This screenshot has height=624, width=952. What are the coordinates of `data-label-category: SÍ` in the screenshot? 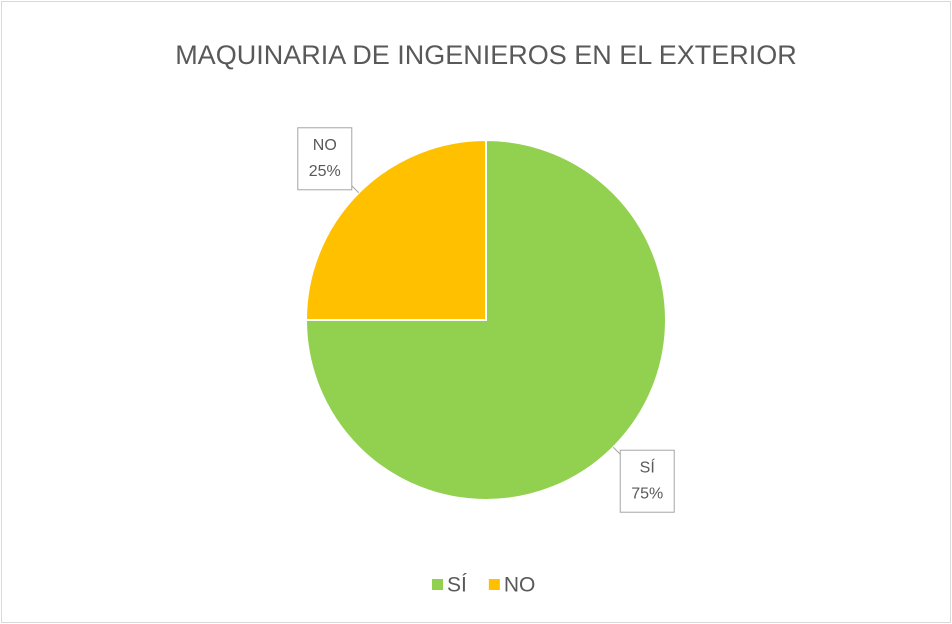 It's located at (648, 466).